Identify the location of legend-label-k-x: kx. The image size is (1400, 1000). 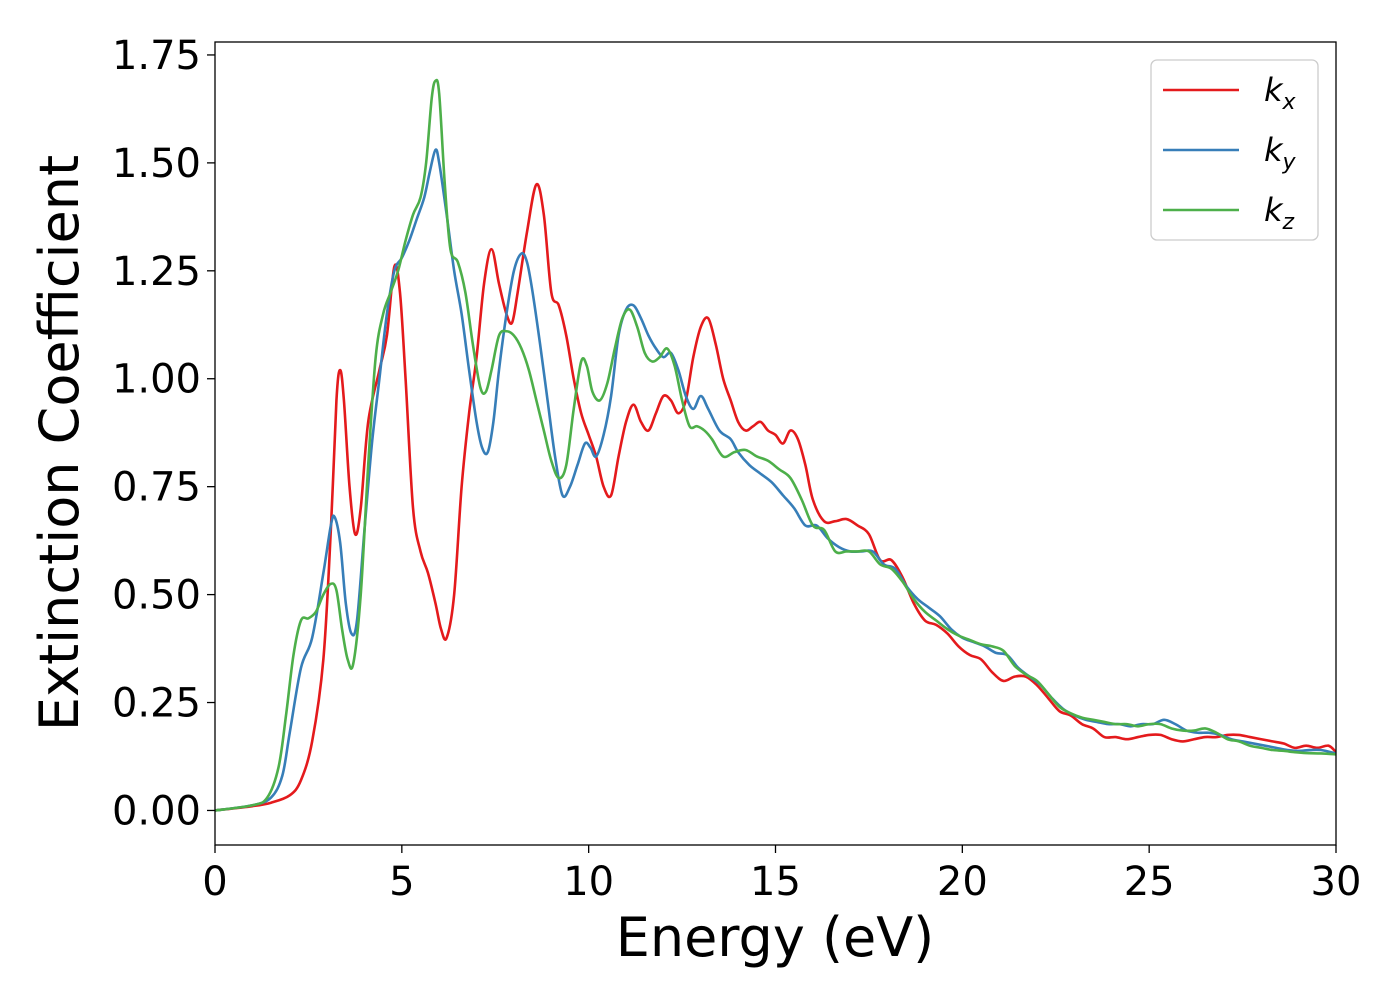
(1280, 93).